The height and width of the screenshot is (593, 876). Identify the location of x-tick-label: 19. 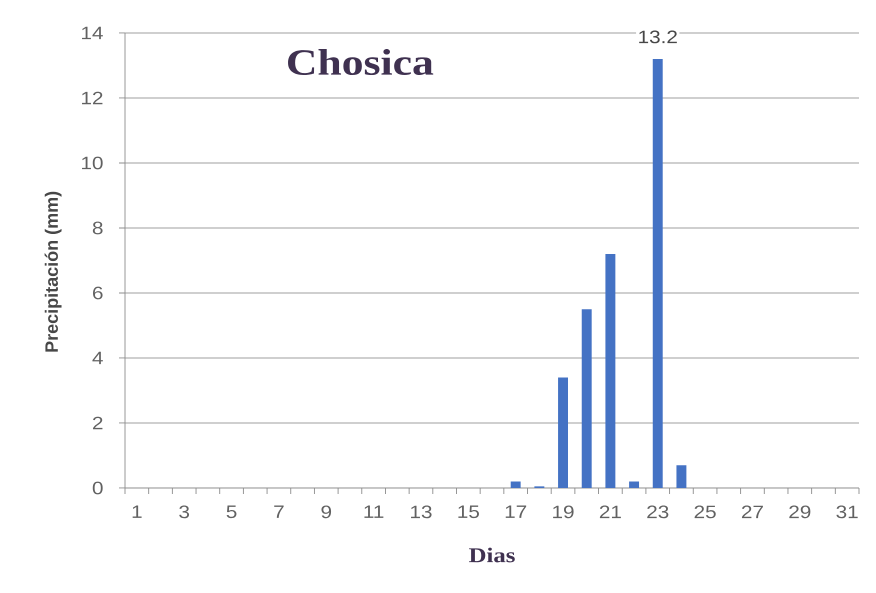
(563, 512).